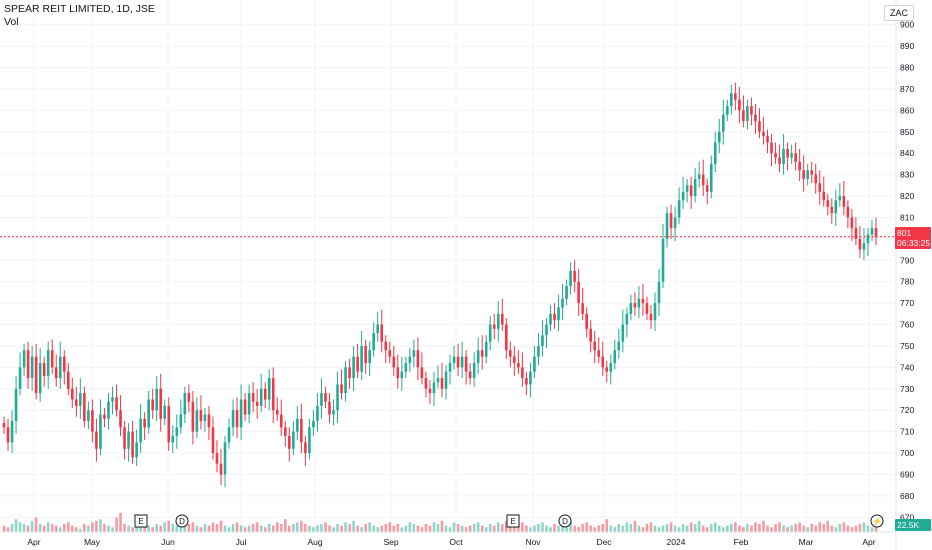 Image resolution: width=932 pixels, height=550 pixels. Describe the element at coordinates (314, 542) in the screenshot. I see `x-tick-label: Aug` at that location.